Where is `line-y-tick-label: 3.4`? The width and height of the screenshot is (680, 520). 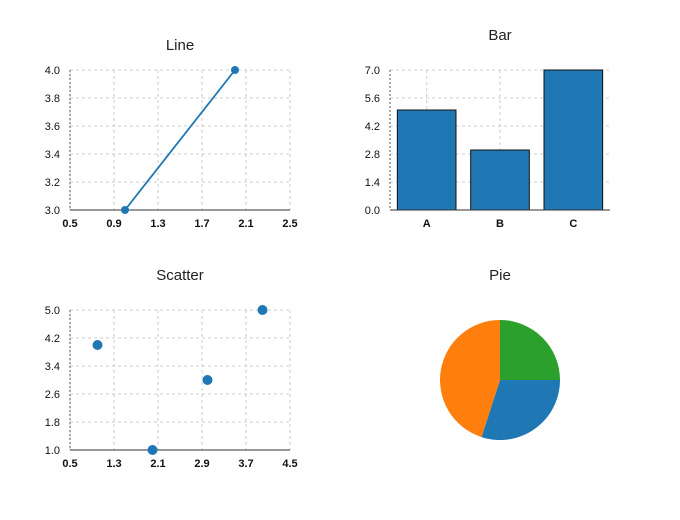 line-y-tick-label: 3.4 is located at coordinates (52, 155).